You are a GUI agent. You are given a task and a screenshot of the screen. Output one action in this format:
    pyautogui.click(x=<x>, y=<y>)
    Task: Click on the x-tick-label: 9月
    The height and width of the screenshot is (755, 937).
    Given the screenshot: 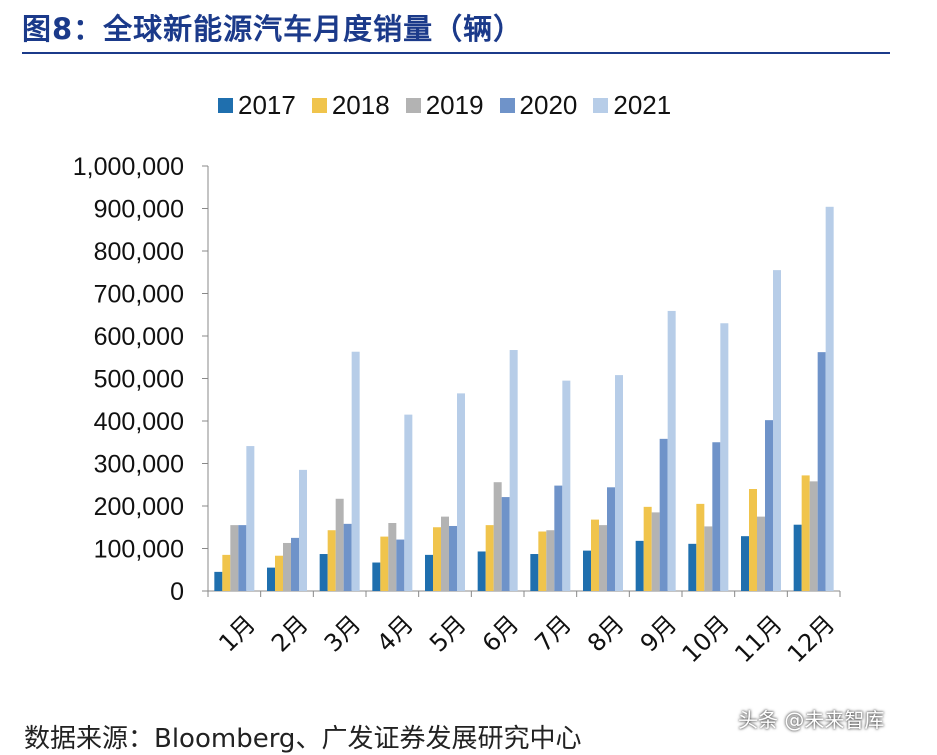 What is the action you would take?
    pyautogui.click(x=659, y=634)
    